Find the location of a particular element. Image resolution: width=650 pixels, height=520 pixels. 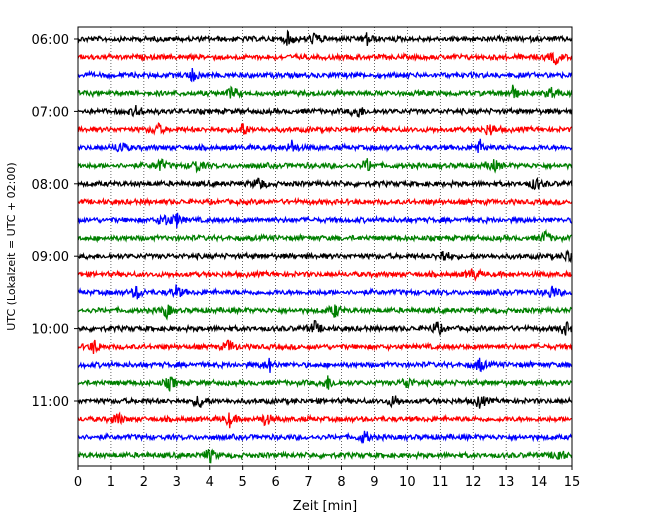

y-tick-label: 08:00 is located at coordinates (50, 185).